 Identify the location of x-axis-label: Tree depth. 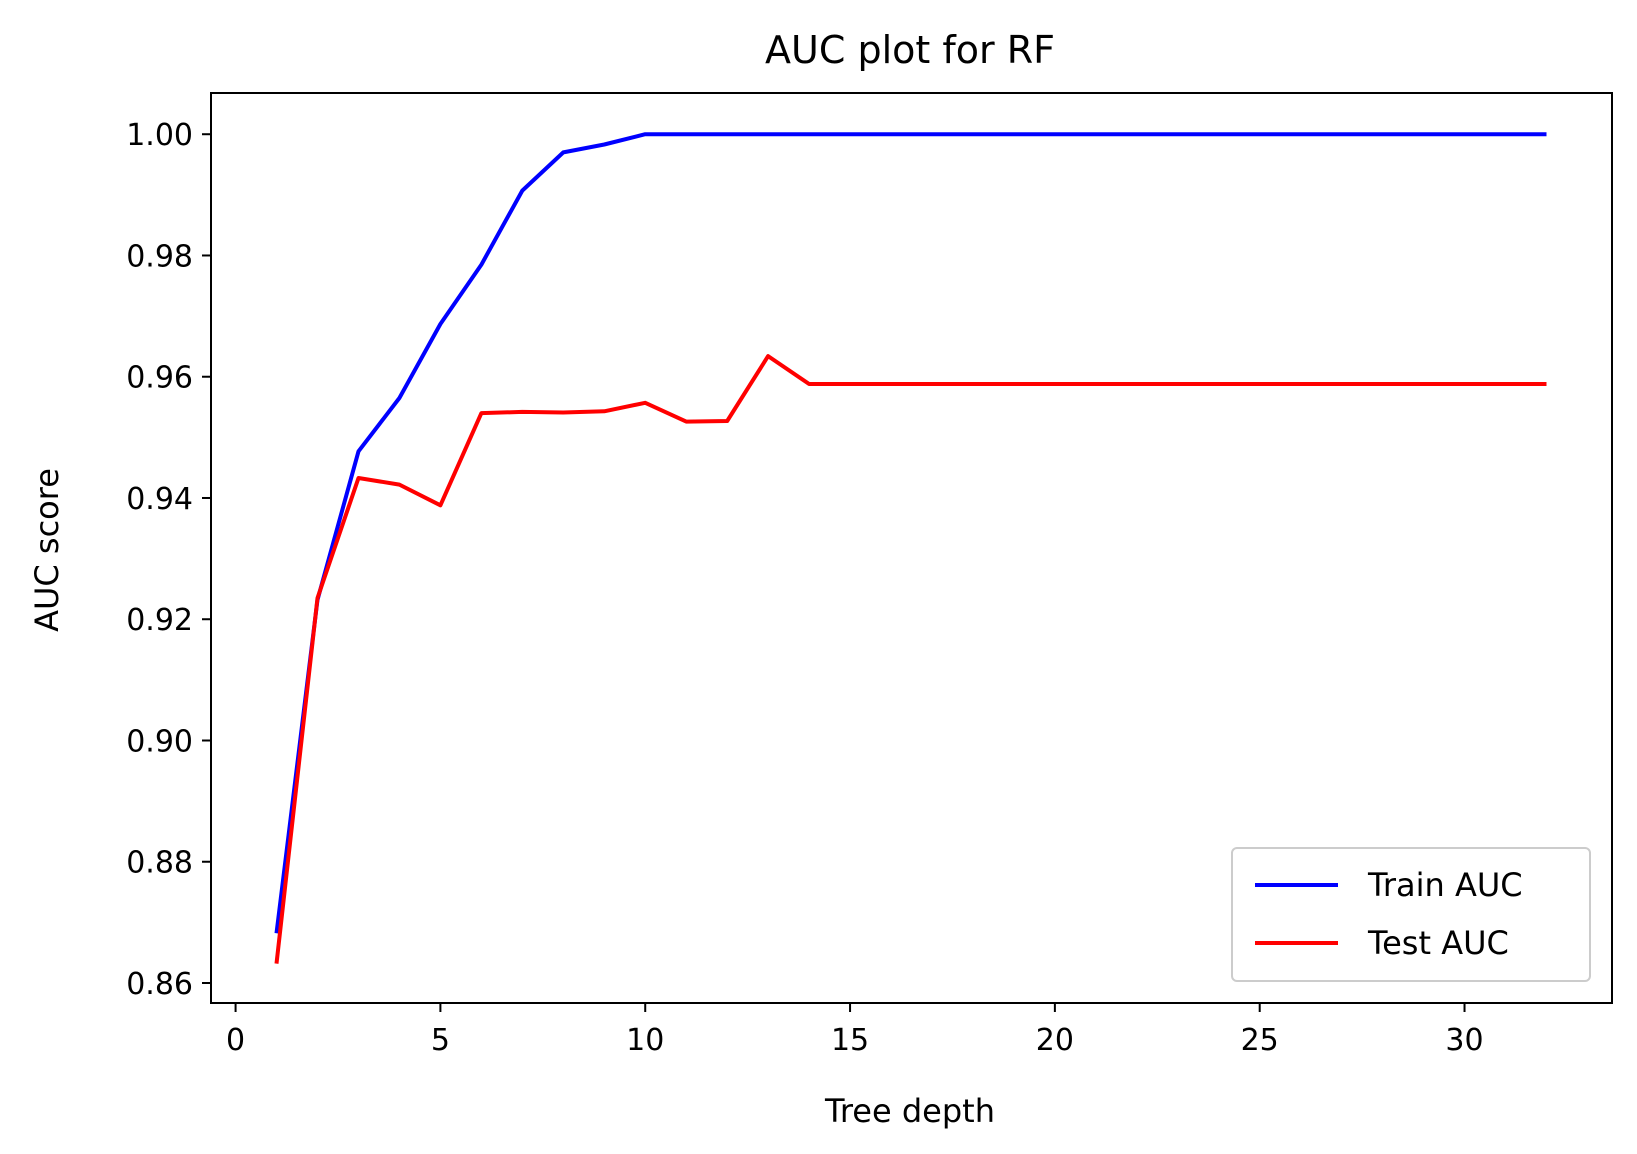
(909, 1111).